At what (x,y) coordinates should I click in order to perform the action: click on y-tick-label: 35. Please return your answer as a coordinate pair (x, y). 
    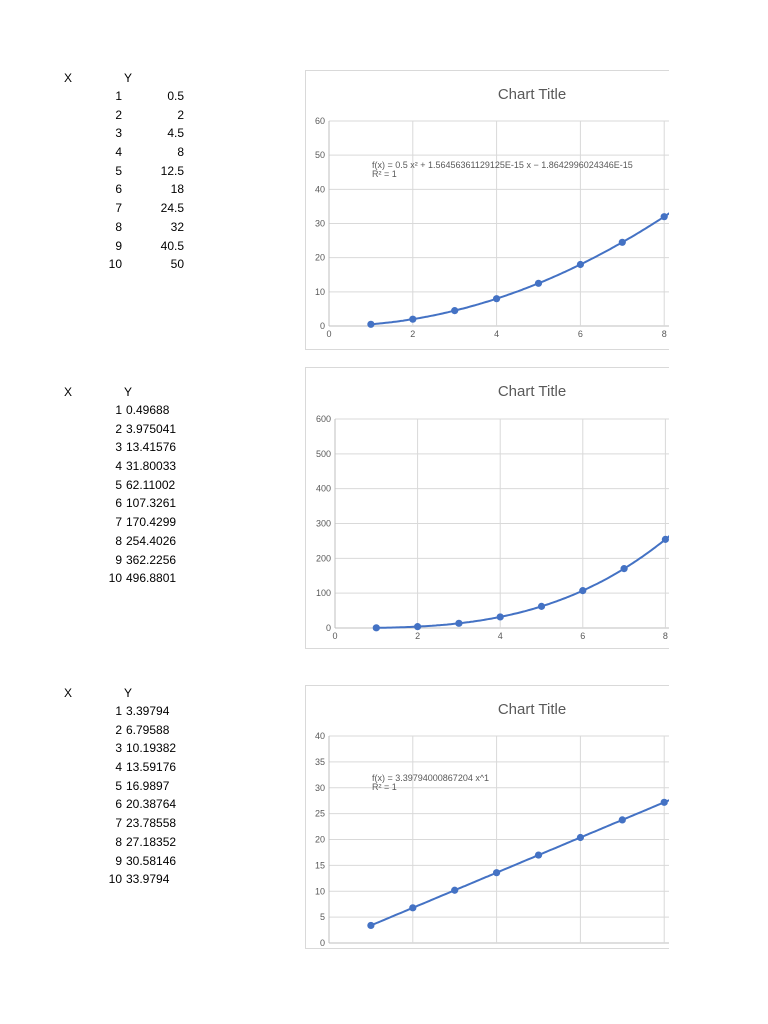
    Looking at the image, I should click on (320, 762).